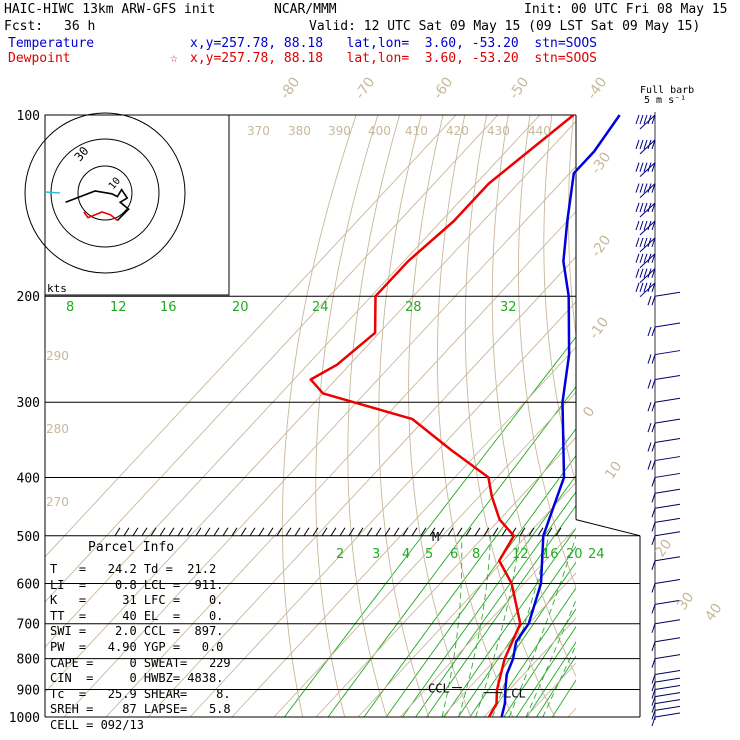 The image size is (740, 740). What do you see at coordinates (110, 9) in the screenshot?
I see `model-title: HAIC-HIWC 13km ARW-GFS init` at bounding box center [110, 9].